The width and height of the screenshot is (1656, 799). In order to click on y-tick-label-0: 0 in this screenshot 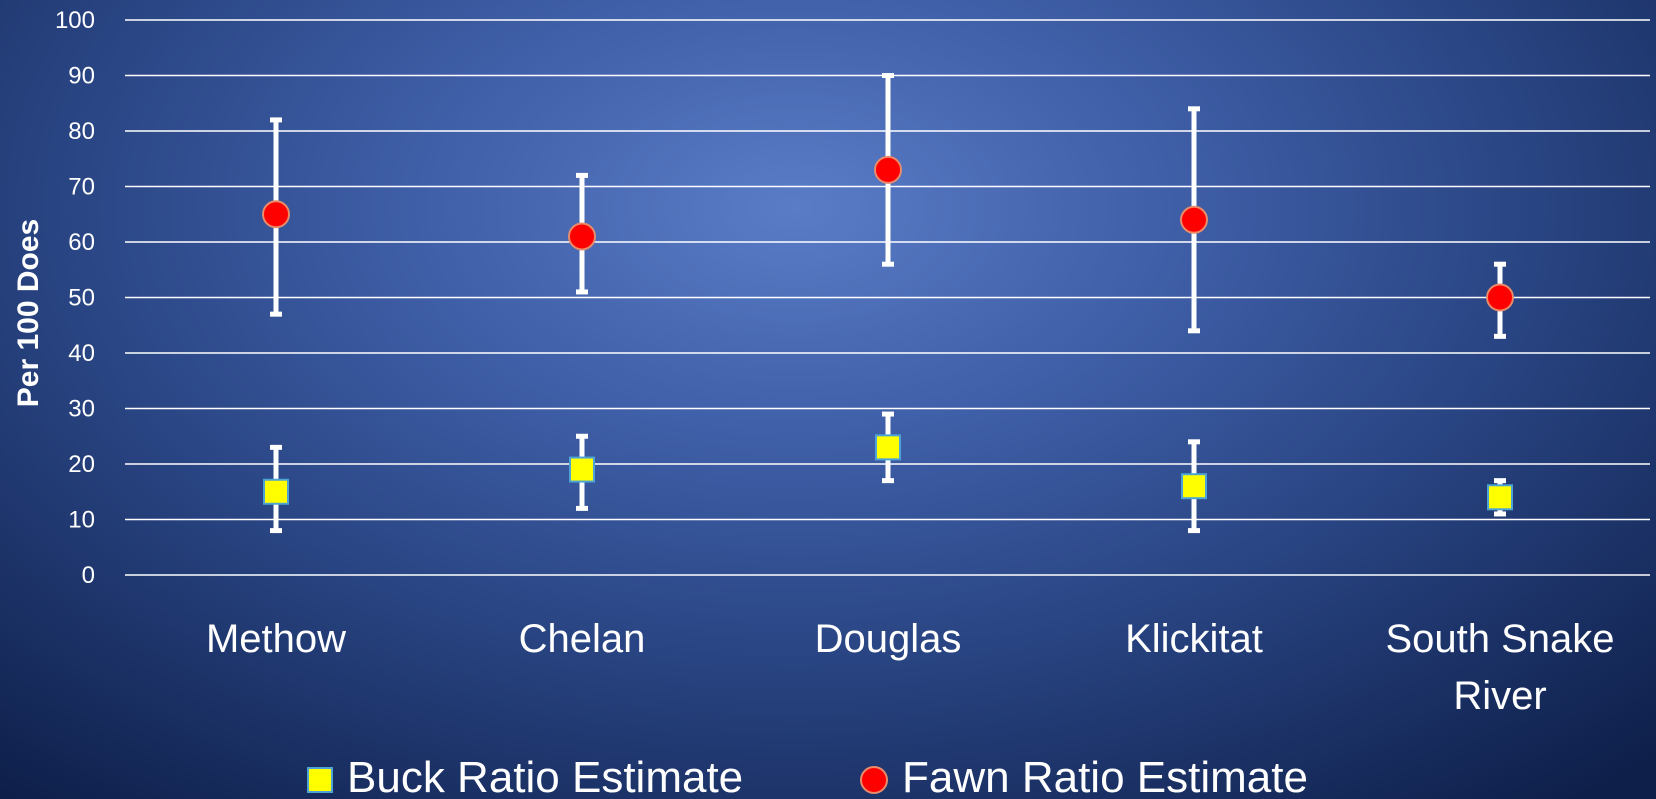, I will do `click(88, 575)`.